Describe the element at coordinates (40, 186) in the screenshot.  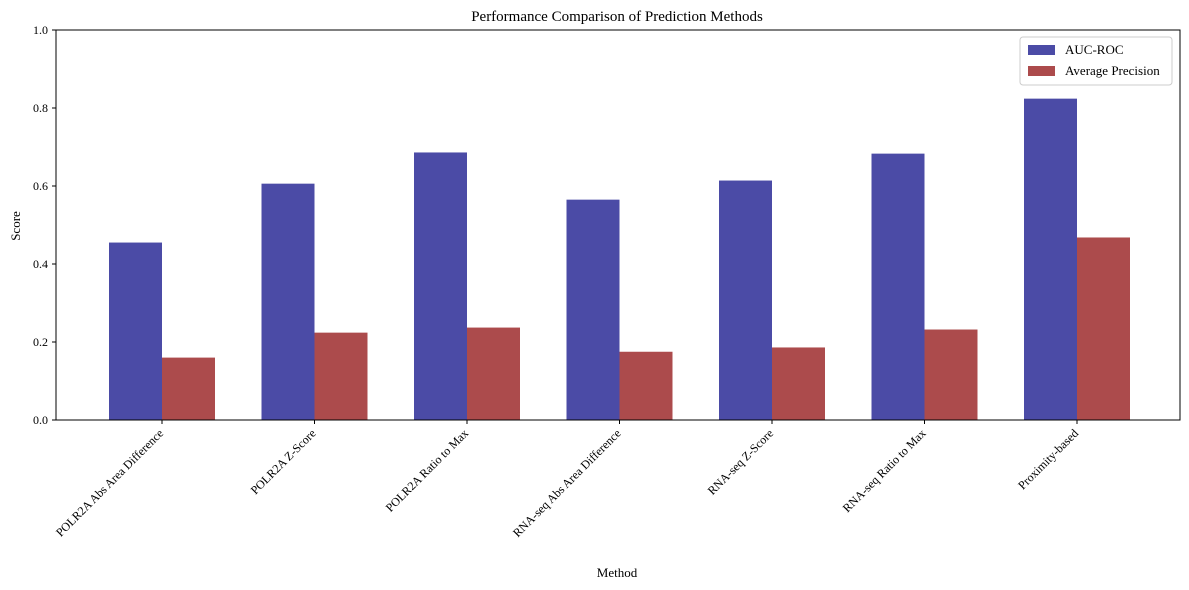
I see `y-tick-label: 0.6` at that location.